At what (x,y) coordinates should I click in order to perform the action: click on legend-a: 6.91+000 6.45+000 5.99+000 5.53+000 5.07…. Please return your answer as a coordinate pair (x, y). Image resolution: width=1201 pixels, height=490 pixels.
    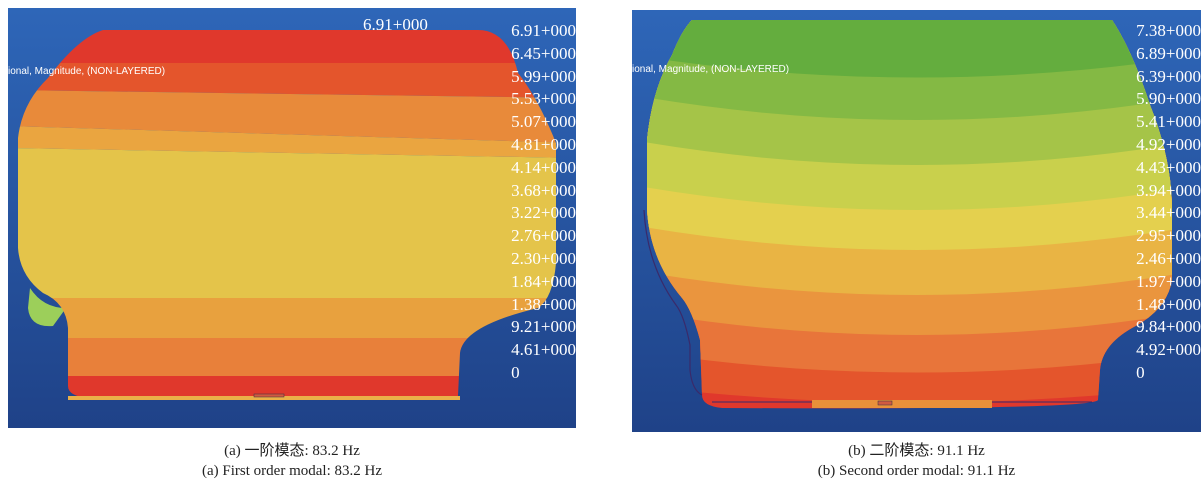
    Looking at the image, I should click on (543, 202).